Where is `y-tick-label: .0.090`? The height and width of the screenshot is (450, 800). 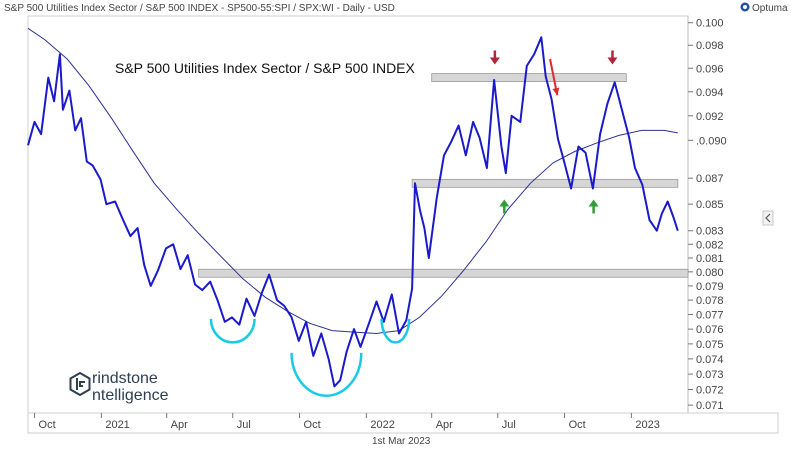 y-tick-label: .0.090 is located at coordinates (711, 141).